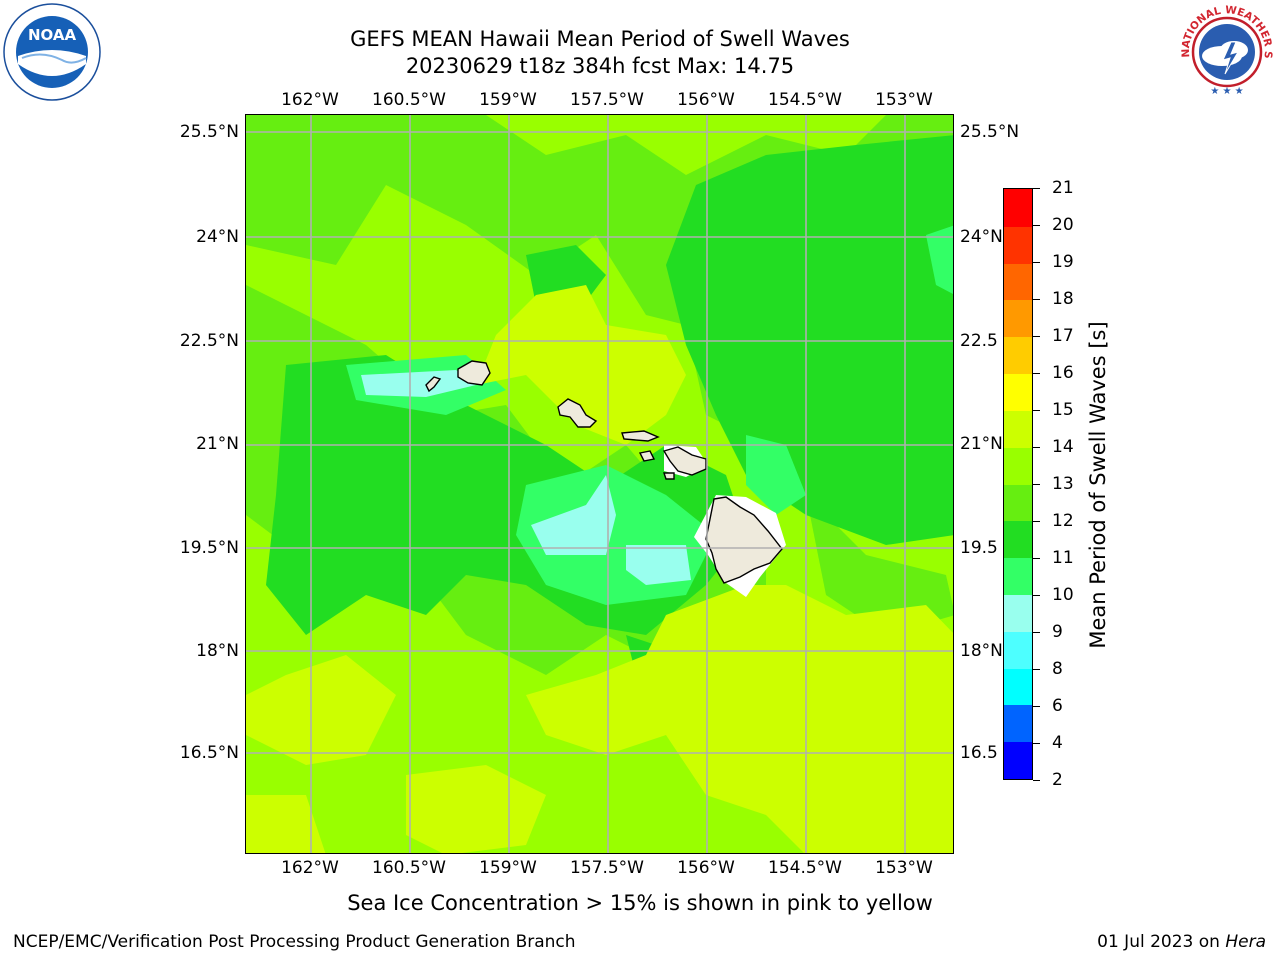  Describe the element at coordinates (706, 868) in the screenshot. I see `lon-label-bottom: 156°W` at that location.